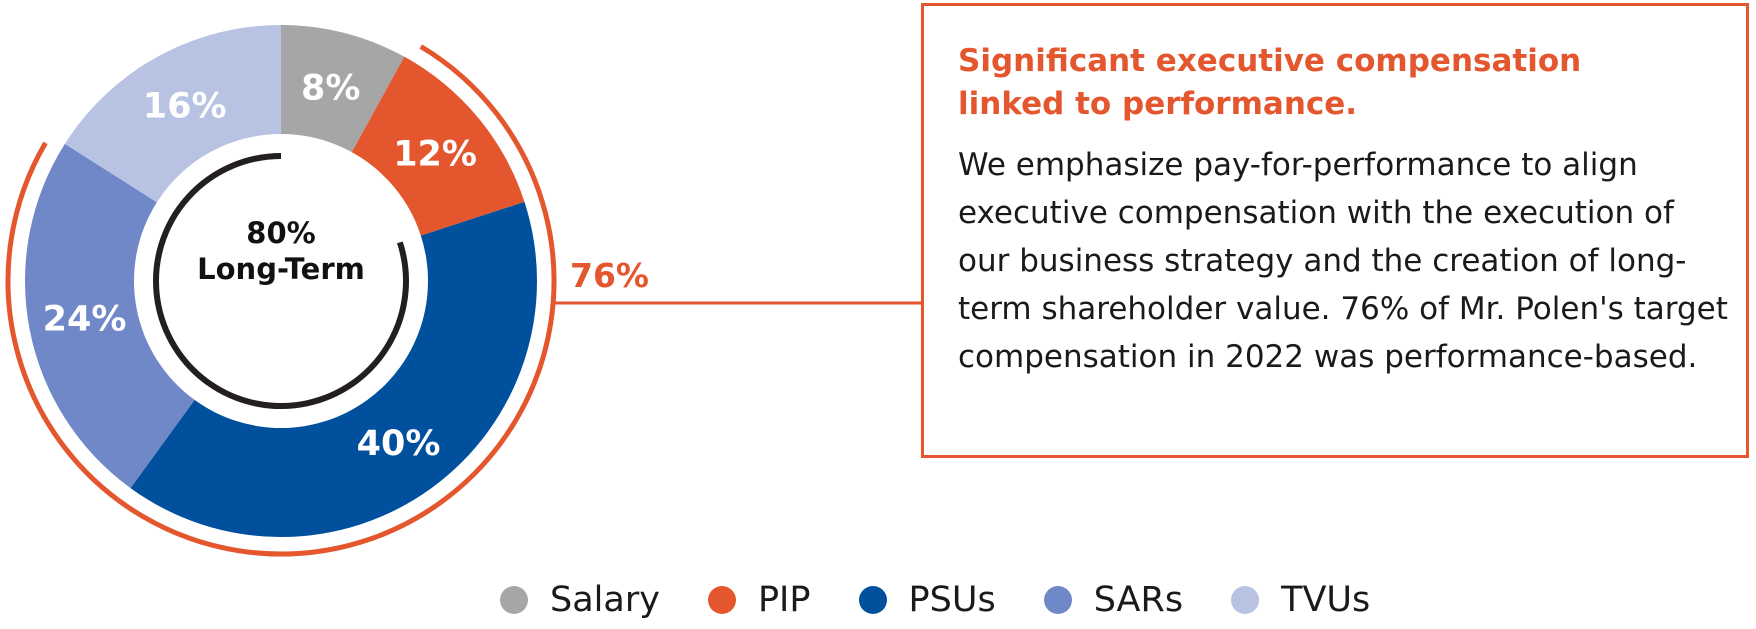 This screenshot has width=1756, height=629. I want to click on legend-label-pip: PIP, so click(784, 600).